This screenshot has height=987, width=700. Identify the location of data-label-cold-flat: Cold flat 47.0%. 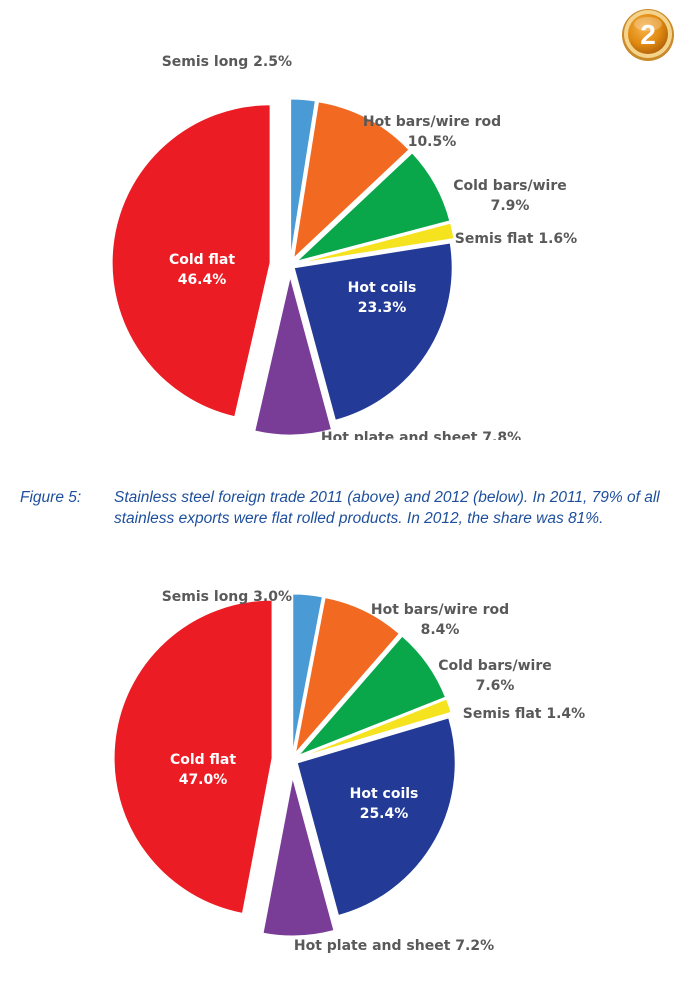
(203, 770).